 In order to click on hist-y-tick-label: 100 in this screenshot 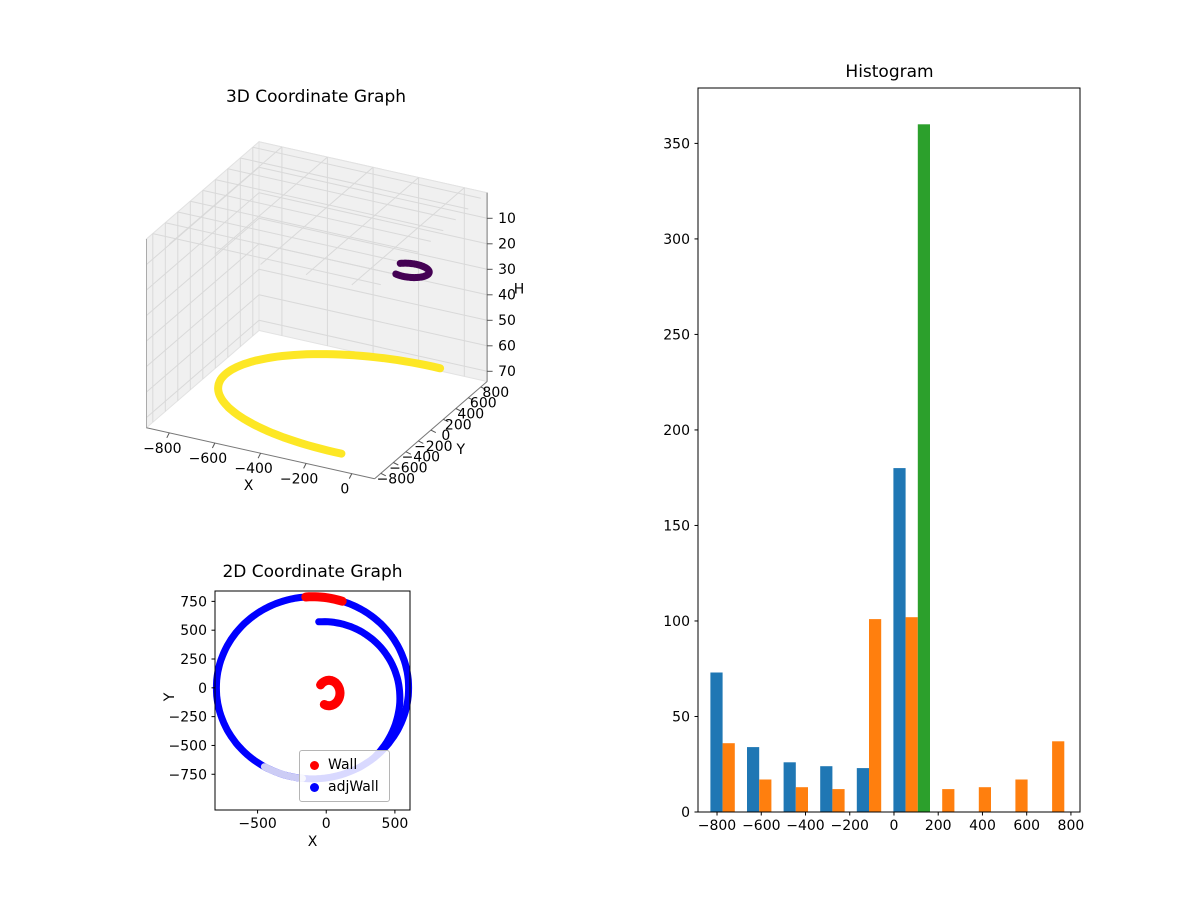, I will do `click(676, 622)`.